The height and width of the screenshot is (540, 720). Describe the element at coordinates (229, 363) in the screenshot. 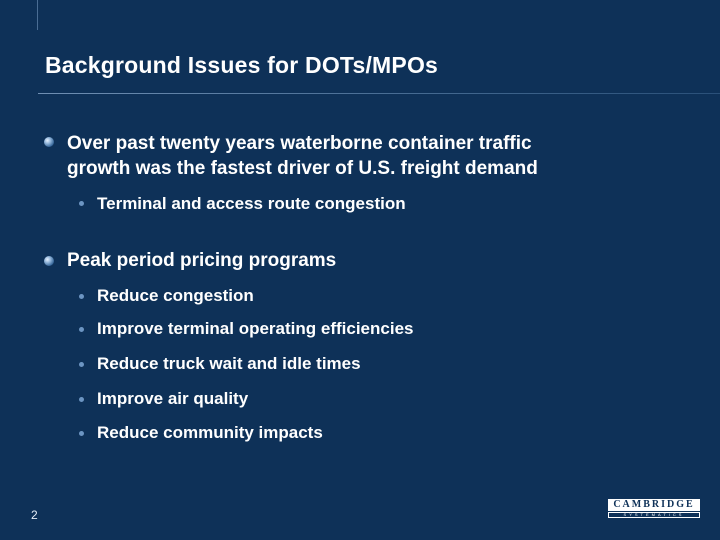

I see `sub-bullet-2-3: Reduce truck wait and idle times` at that location.